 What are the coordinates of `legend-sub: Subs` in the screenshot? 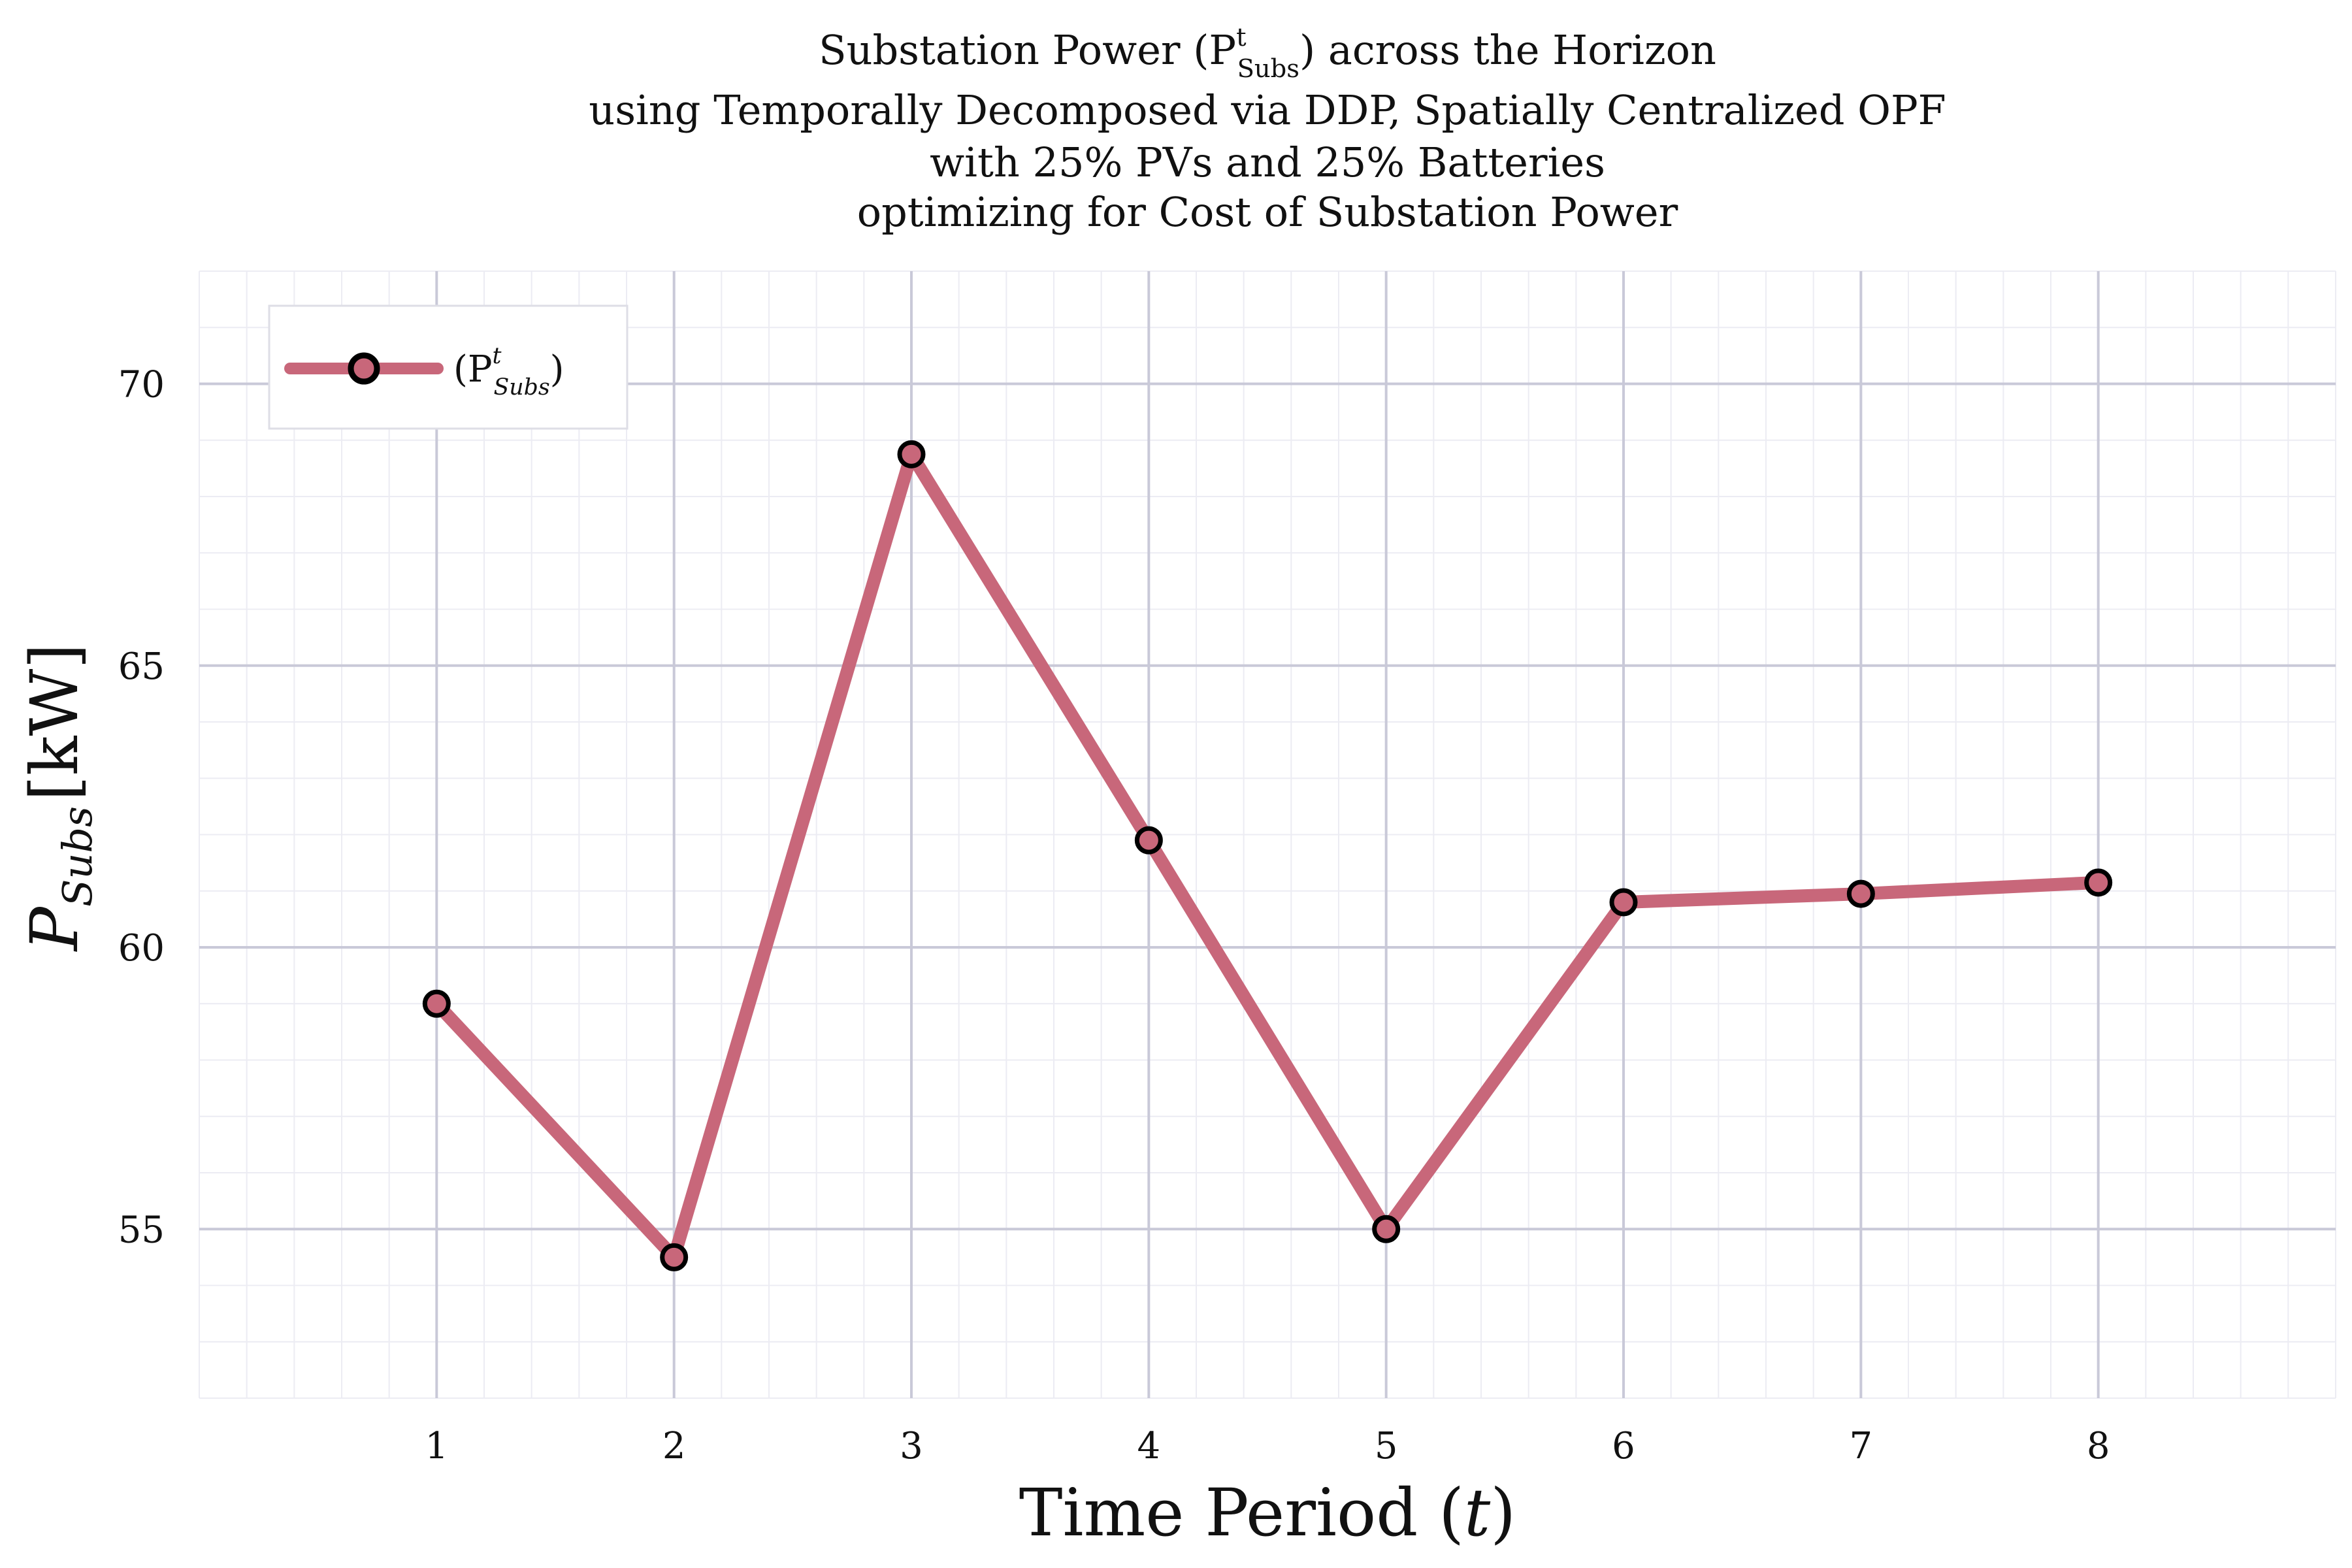 It's located at (521, 387).